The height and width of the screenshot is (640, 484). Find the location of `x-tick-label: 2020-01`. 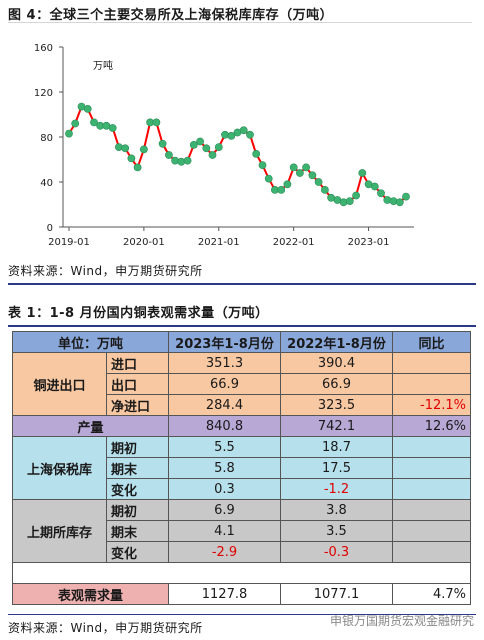

x-tick-label: 2020-01 is located at coordinates (144, 242).